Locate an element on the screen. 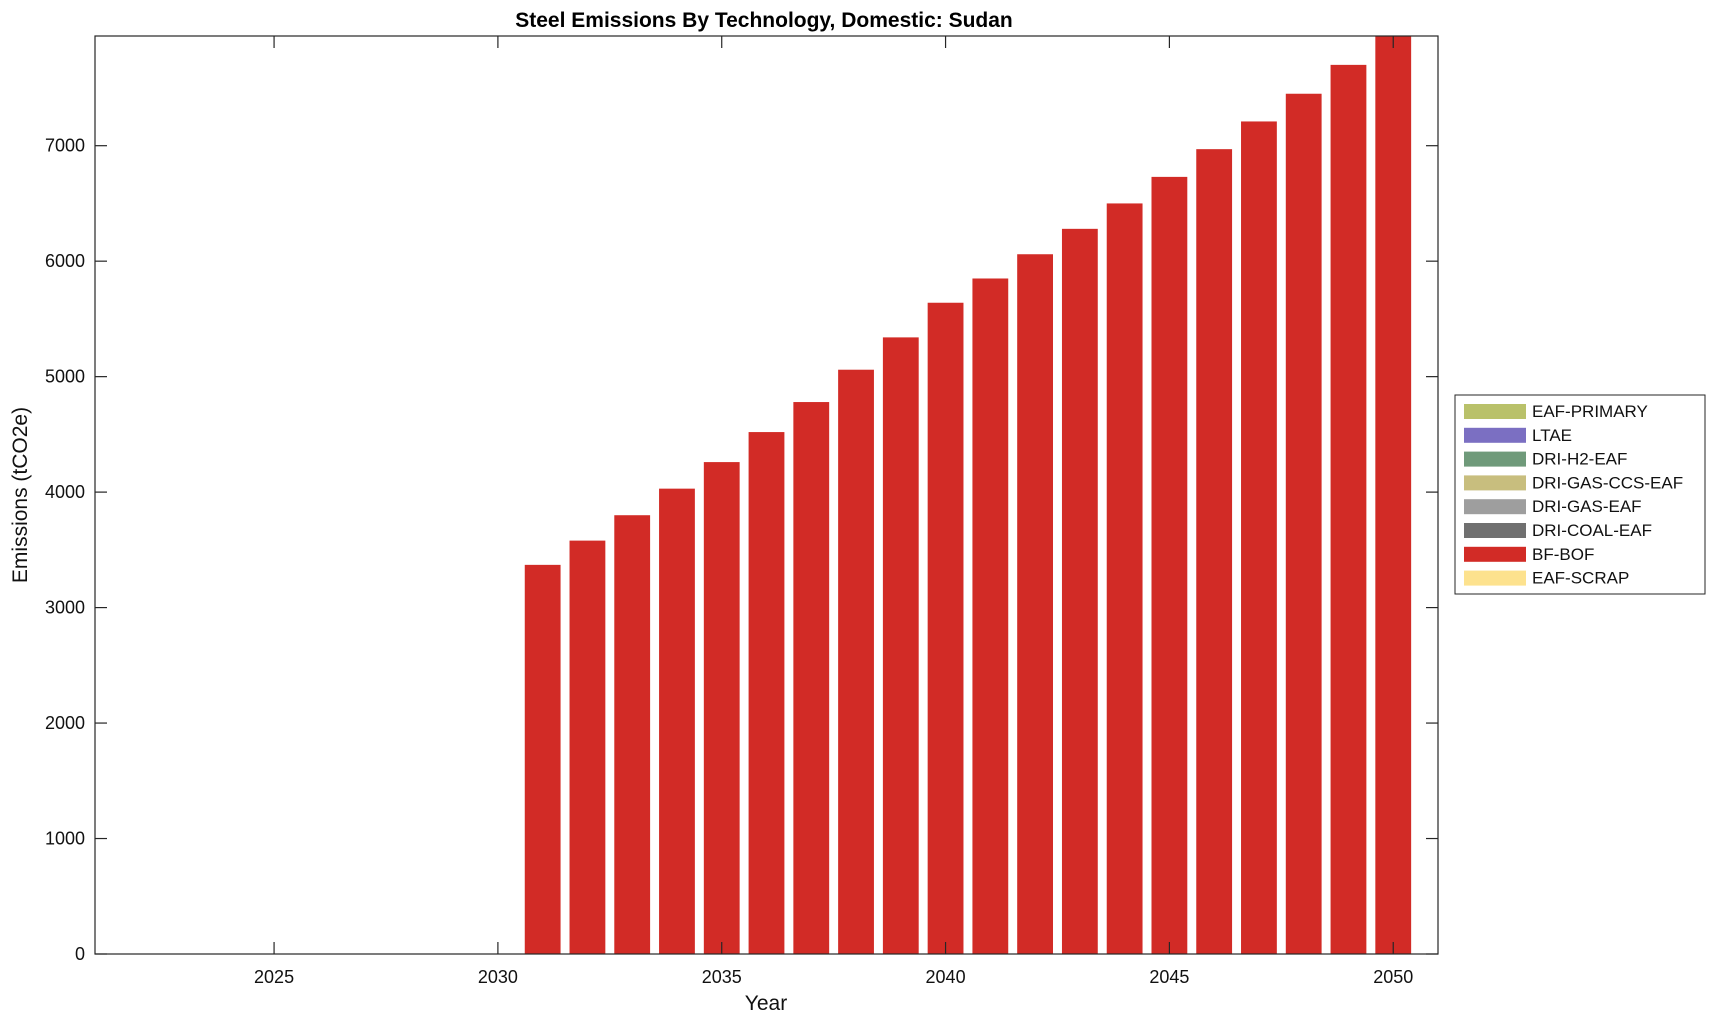 The height and width of the screenshot is (1021, 1714). bar-bf-bof-2048 is located at coordinates (1303, 524).